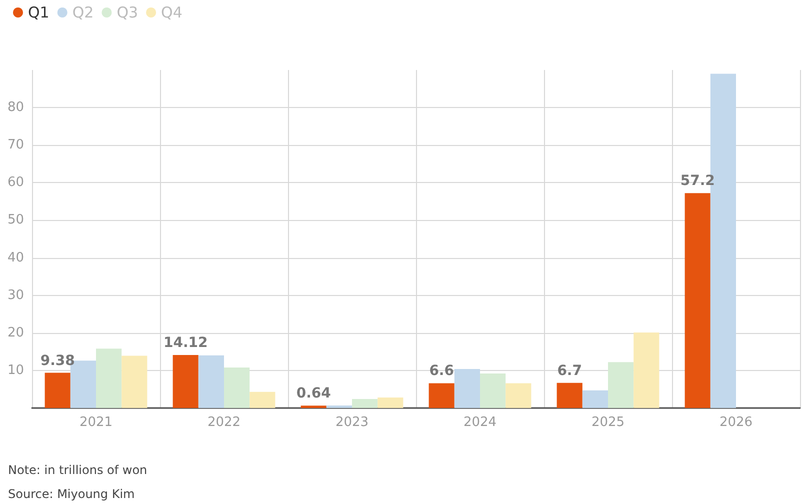 The width and height of the screenshot is (804, 504). Describe the element at coordinates (224, 422) in the screenshot. I see `x-tick-label: 2022` at that location.